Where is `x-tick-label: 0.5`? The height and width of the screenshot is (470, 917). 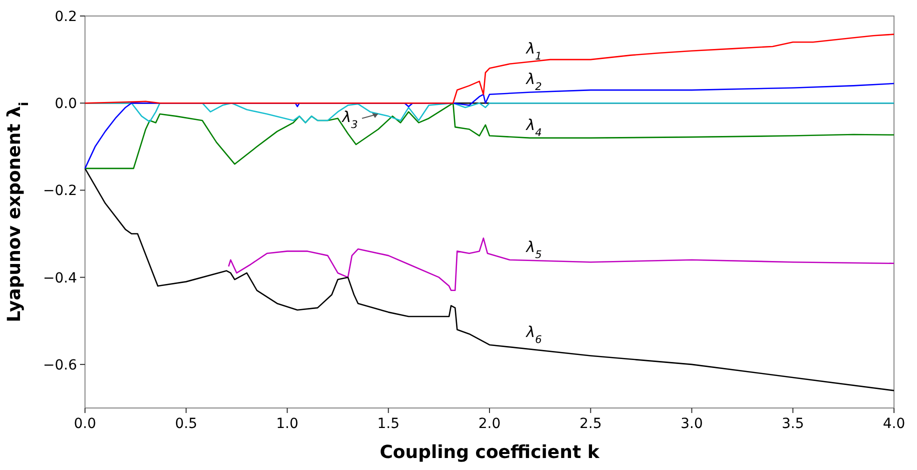 x-tick-label: 0.5 is located at coordinates (186, 424).